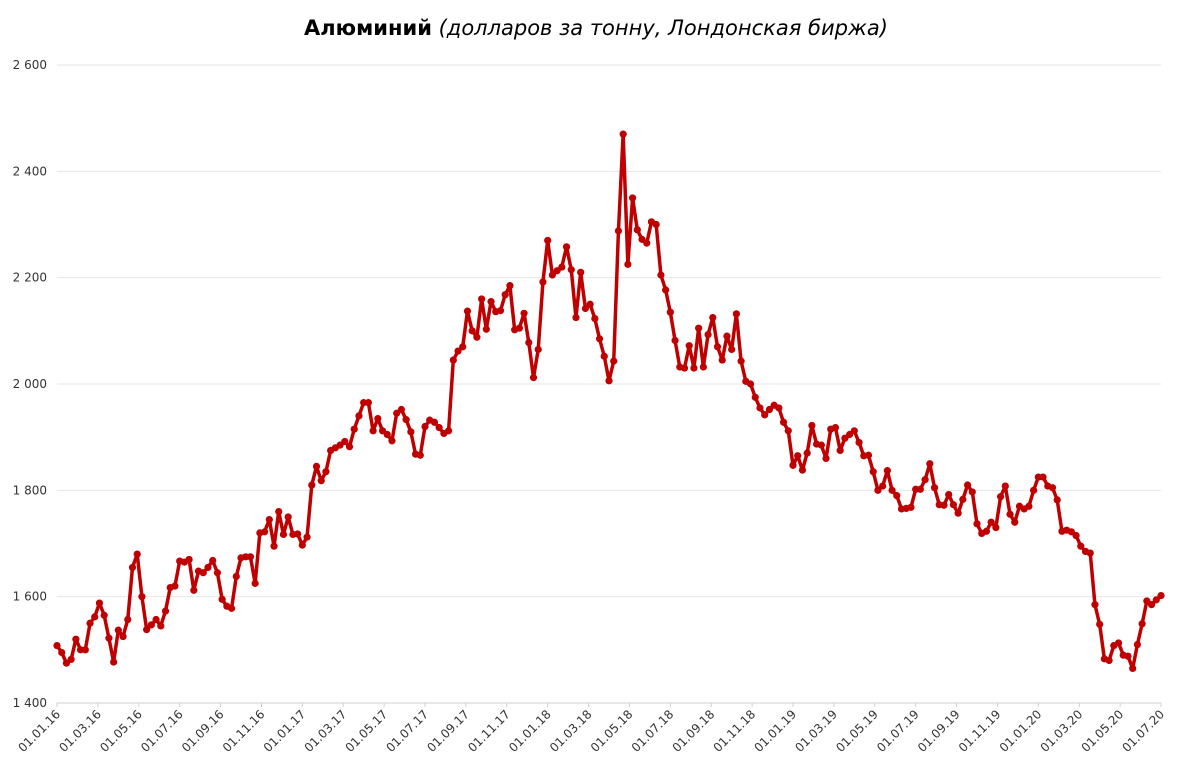  Describe the element at coordinates (368, 28) in the screenshot. I see `chart-title-main: Алюминий` at that location.